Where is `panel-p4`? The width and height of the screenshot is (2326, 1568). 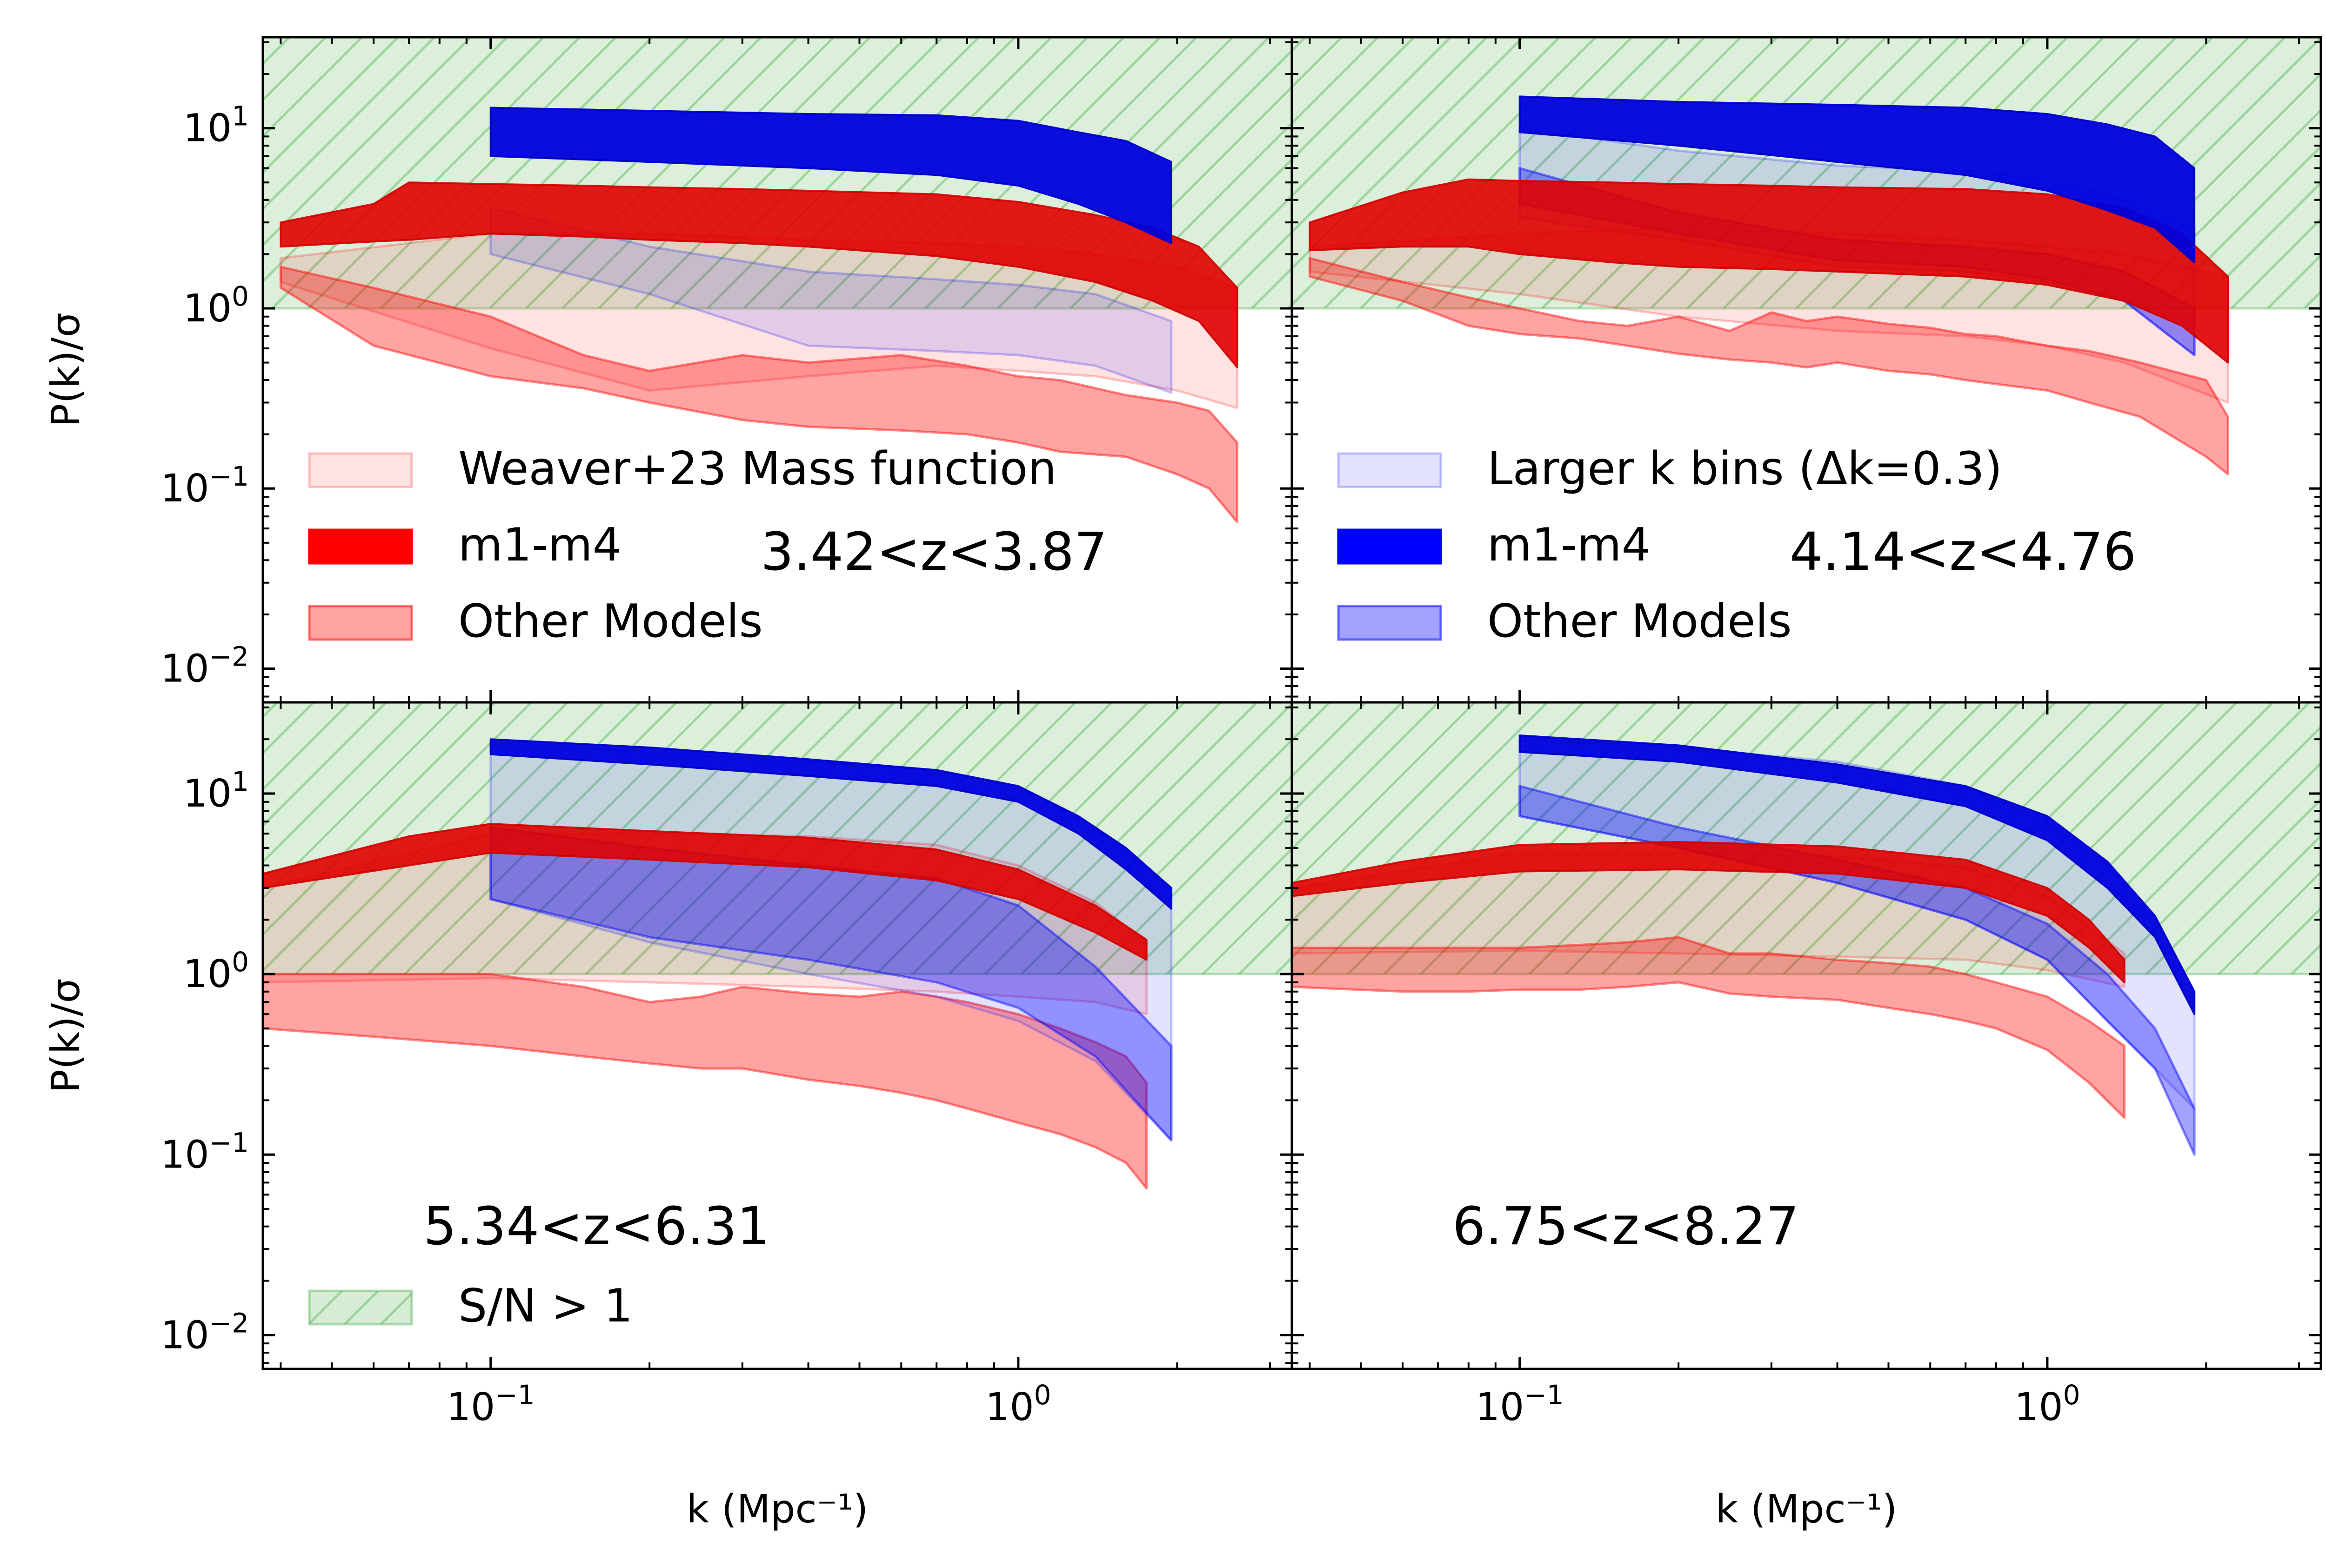
panel-p4 is located at coordinates (1806, 929).